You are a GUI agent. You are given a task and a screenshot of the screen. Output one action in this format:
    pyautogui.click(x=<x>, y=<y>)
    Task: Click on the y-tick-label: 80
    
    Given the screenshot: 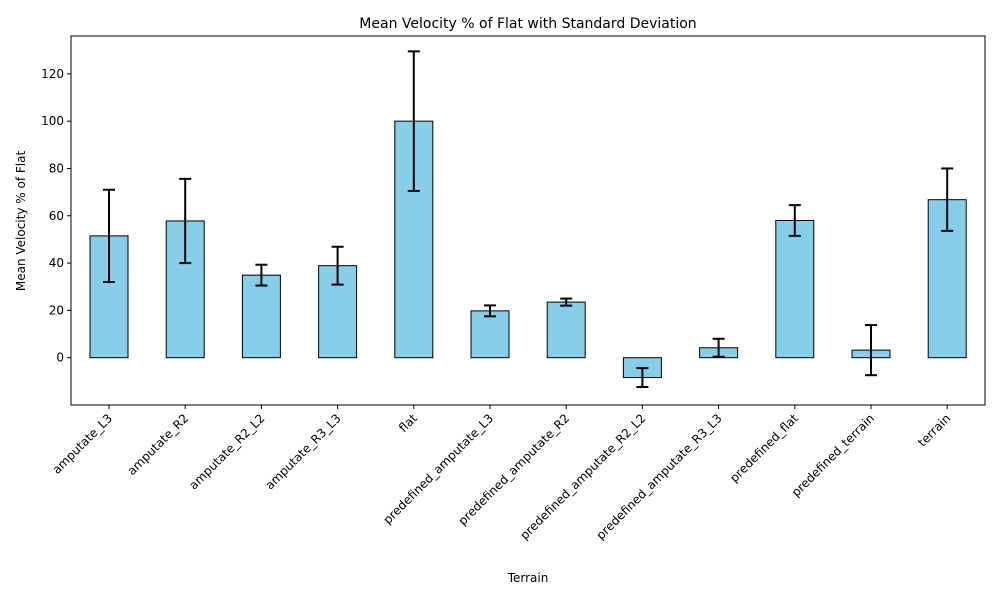 What is the action you would take?
    pyautogui.click(x=56, y=168)
    